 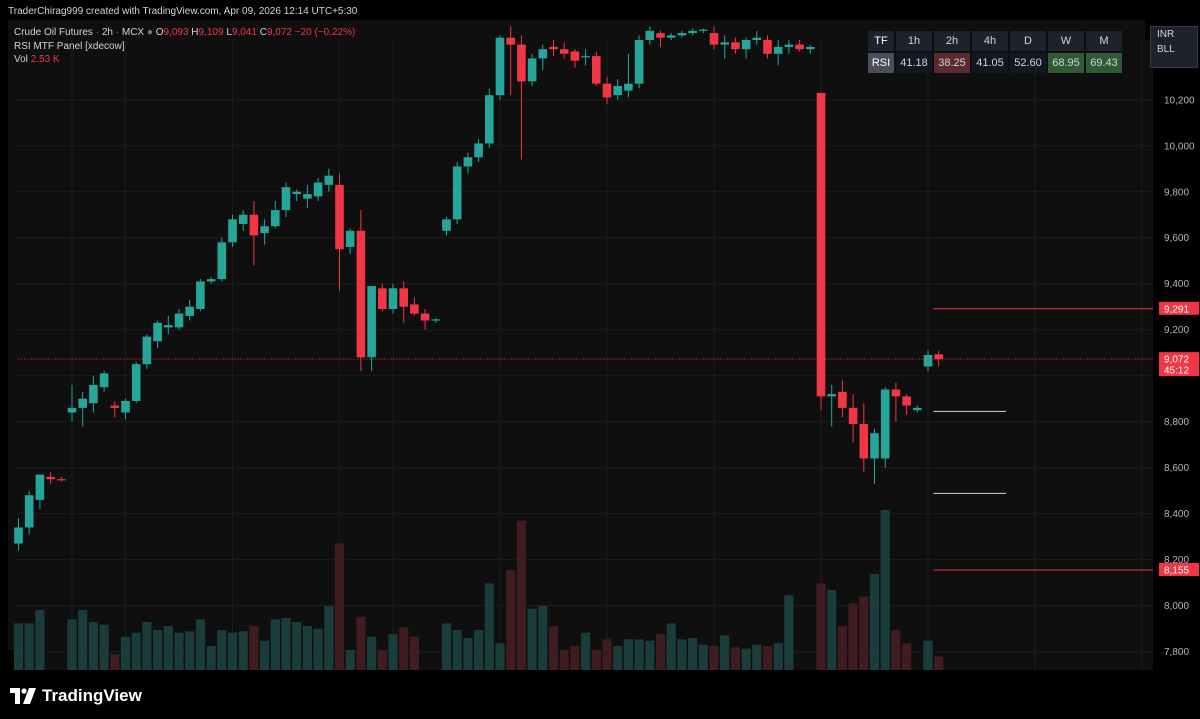 I want to click on rsi-row-label: RSI, so click(x=881, y=63).